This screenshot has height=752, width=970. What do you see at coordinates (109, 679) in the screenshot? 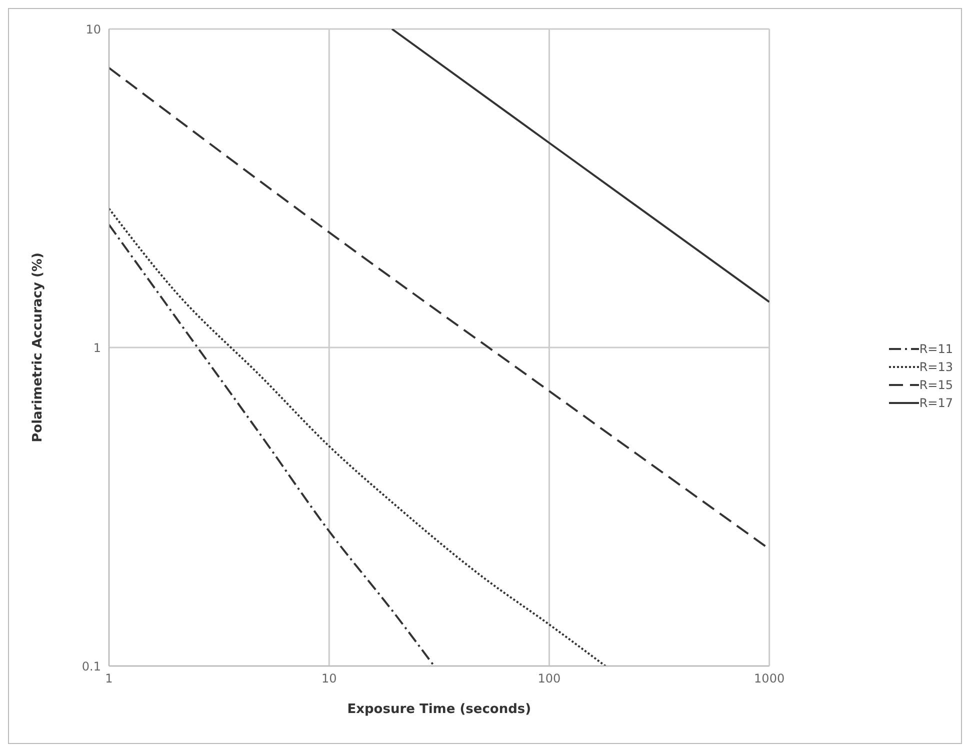
I see `x-tick-label: 1` at bounding box center [109, 679].